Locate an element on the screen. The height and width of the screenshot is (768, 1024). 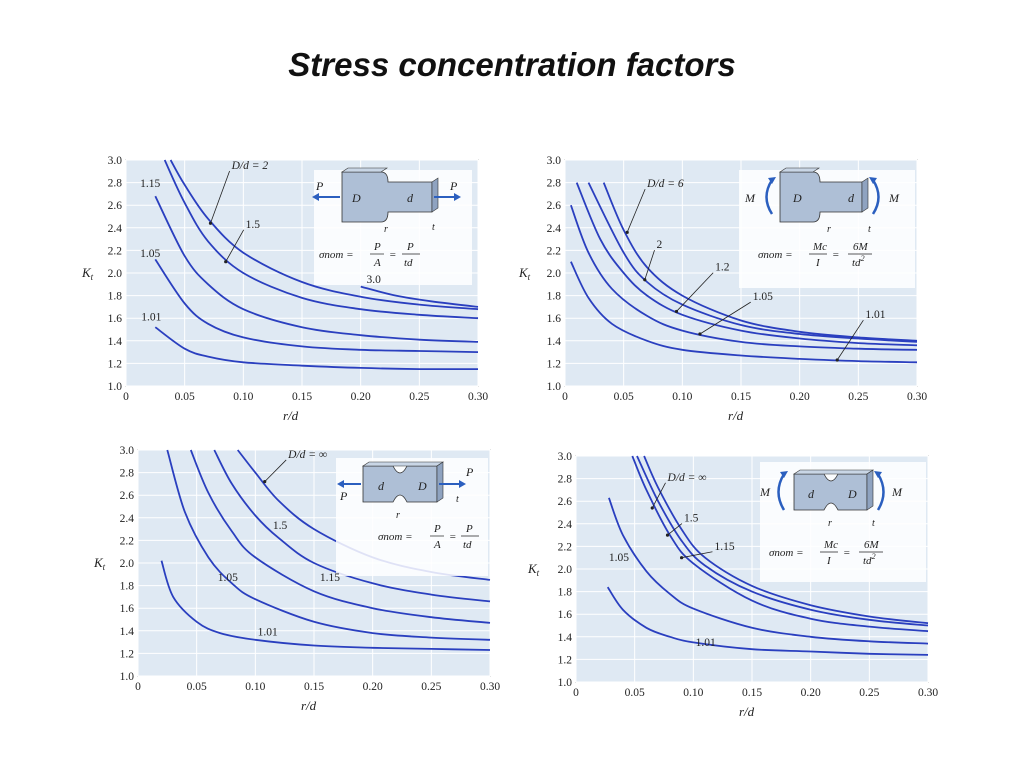
curve-label: 1.05 is located at coordinates (619, 558).